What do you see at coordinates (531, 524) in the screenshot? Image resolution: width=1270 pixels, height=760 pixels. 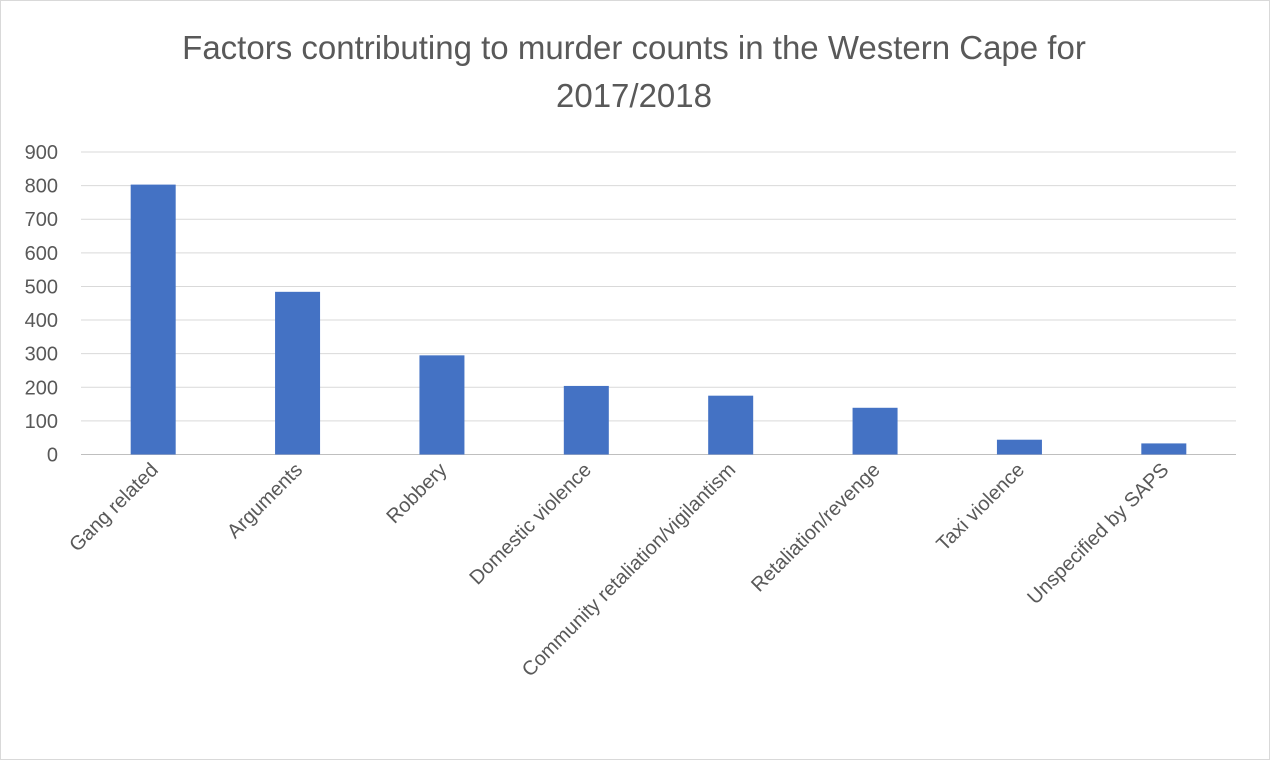 I see `x-category-label: Domestic violence` at bounding box center [531, 524].